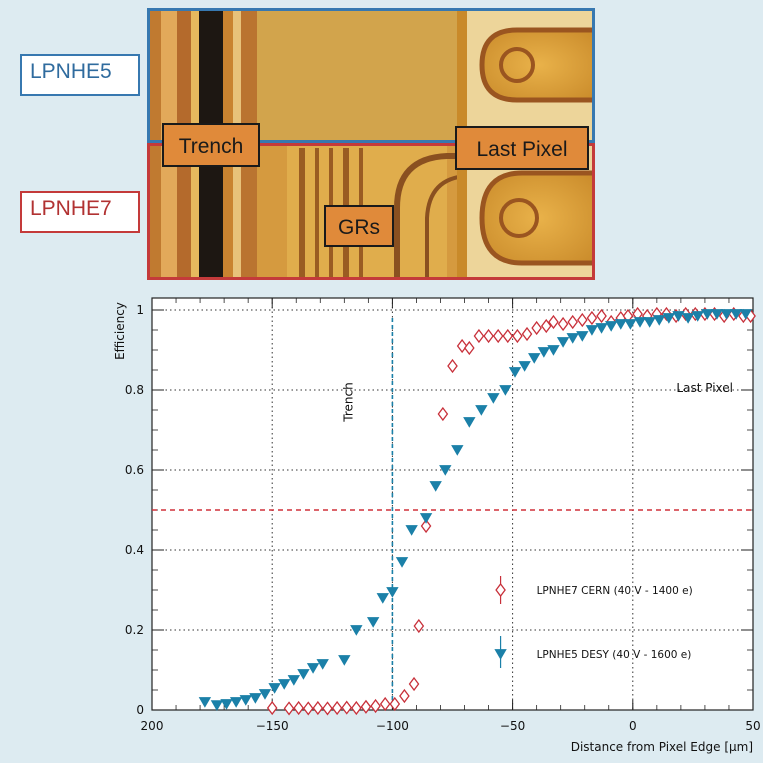  What do you see at coordinates (134, 550) in the screenshot?
I see `y-tick-label: 0.4` at bounding box center [134, 550].